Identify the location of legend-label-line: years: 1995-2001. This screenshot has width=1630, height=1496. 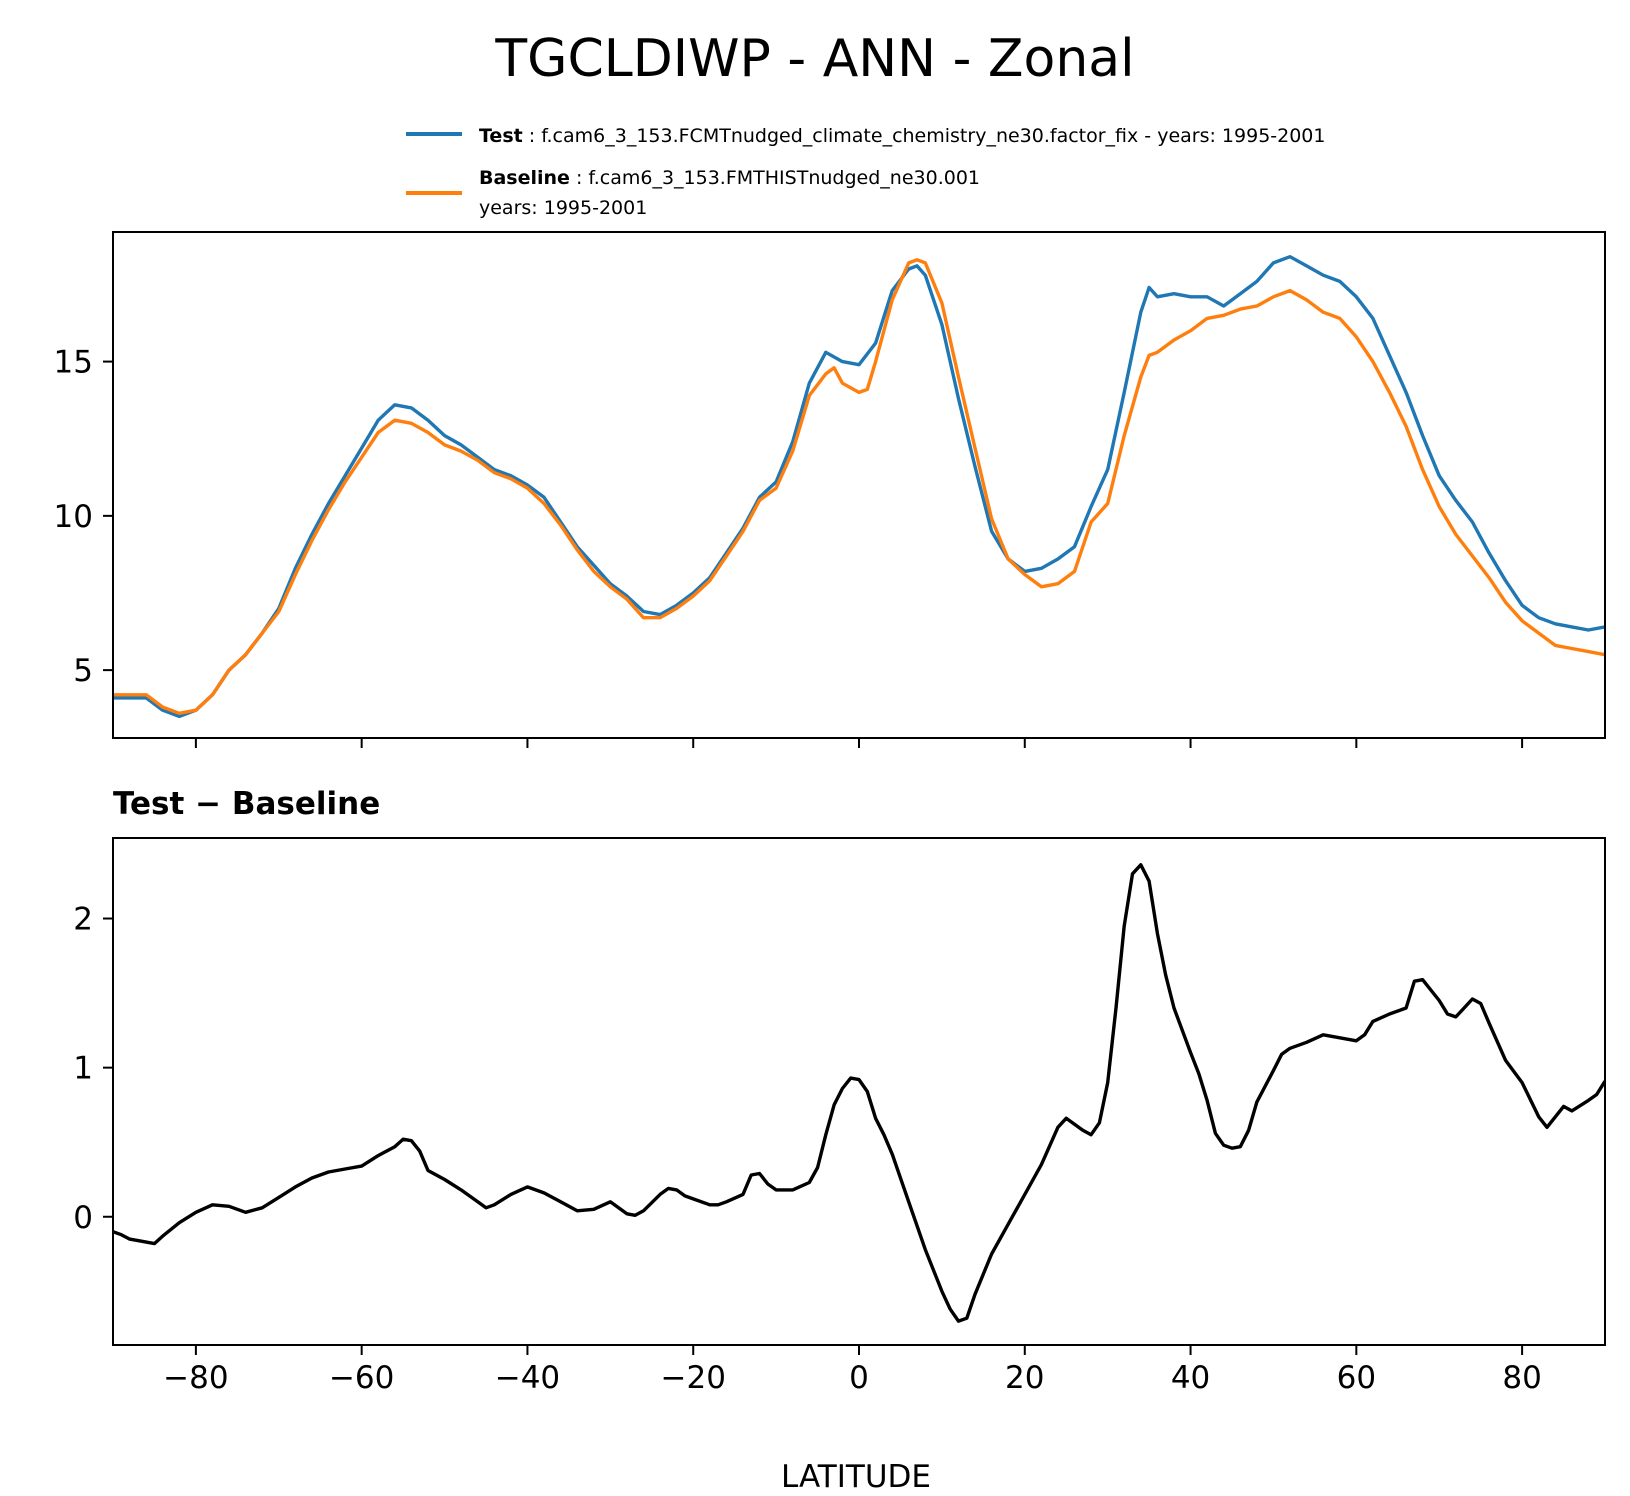
(563, 208).